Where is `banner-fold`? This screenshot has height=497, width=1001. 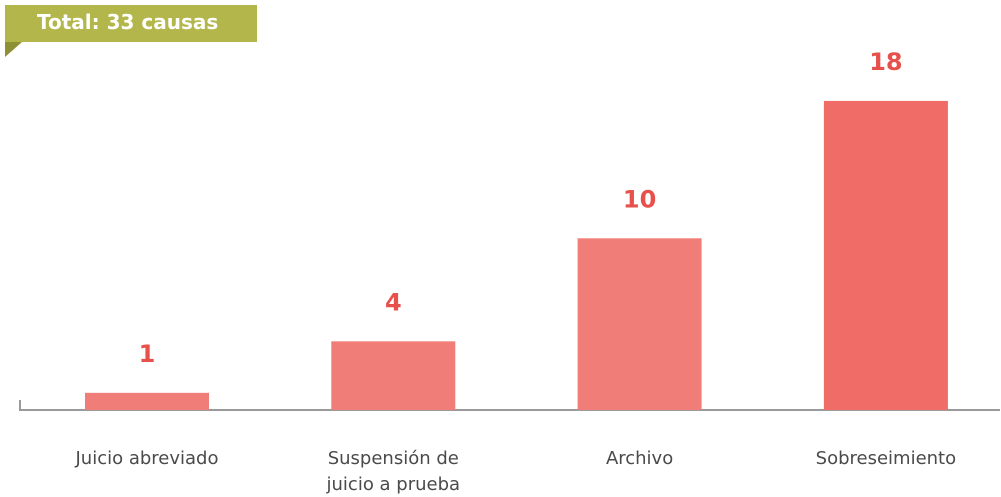 banner-fold is located at coordinates (13, 49).